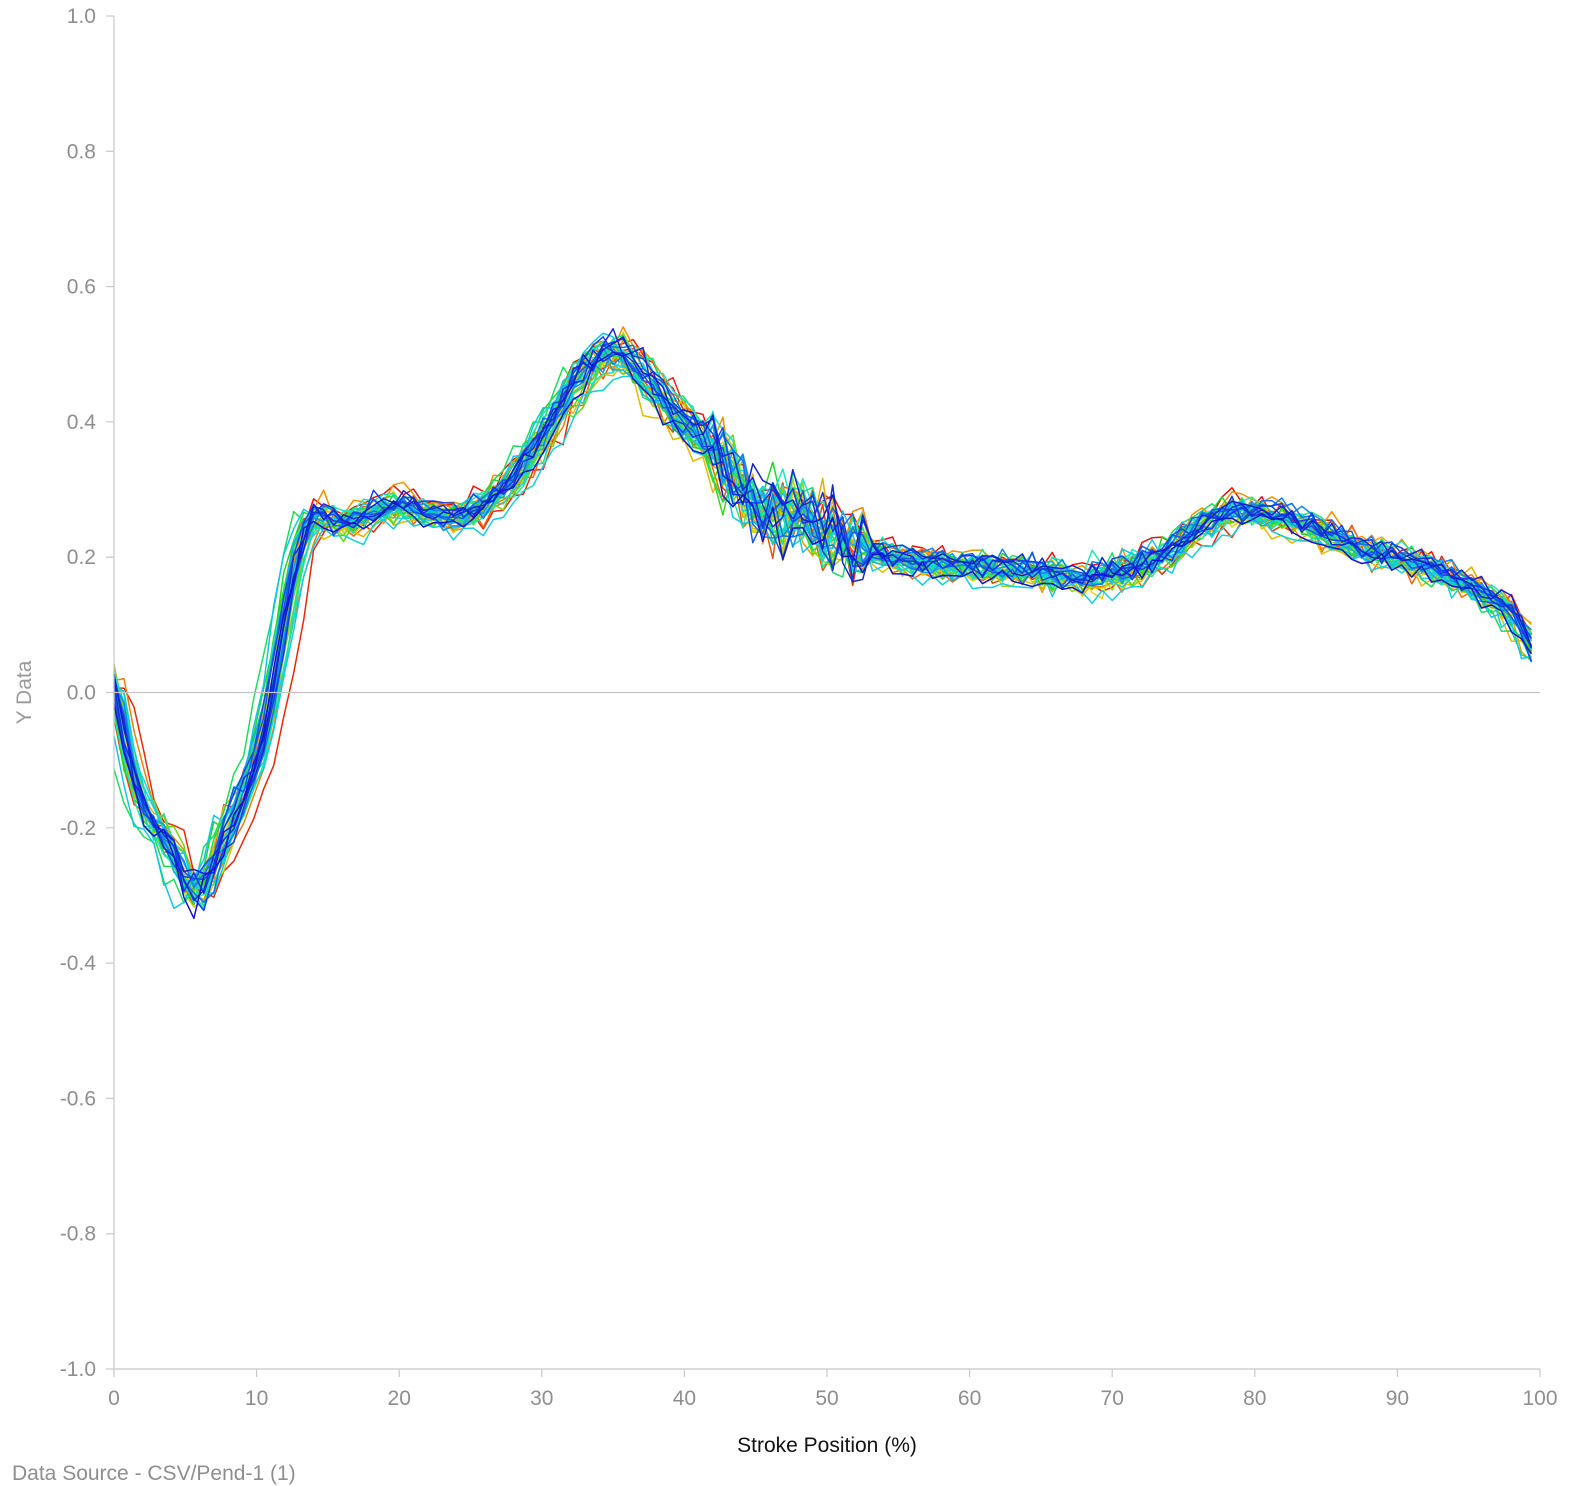 The height and width of the screenshot is (1486, 1576). Describe the element at coordinates (78, 1234) in the screenshot. I see `y-tick-label: -0.8` at that location.